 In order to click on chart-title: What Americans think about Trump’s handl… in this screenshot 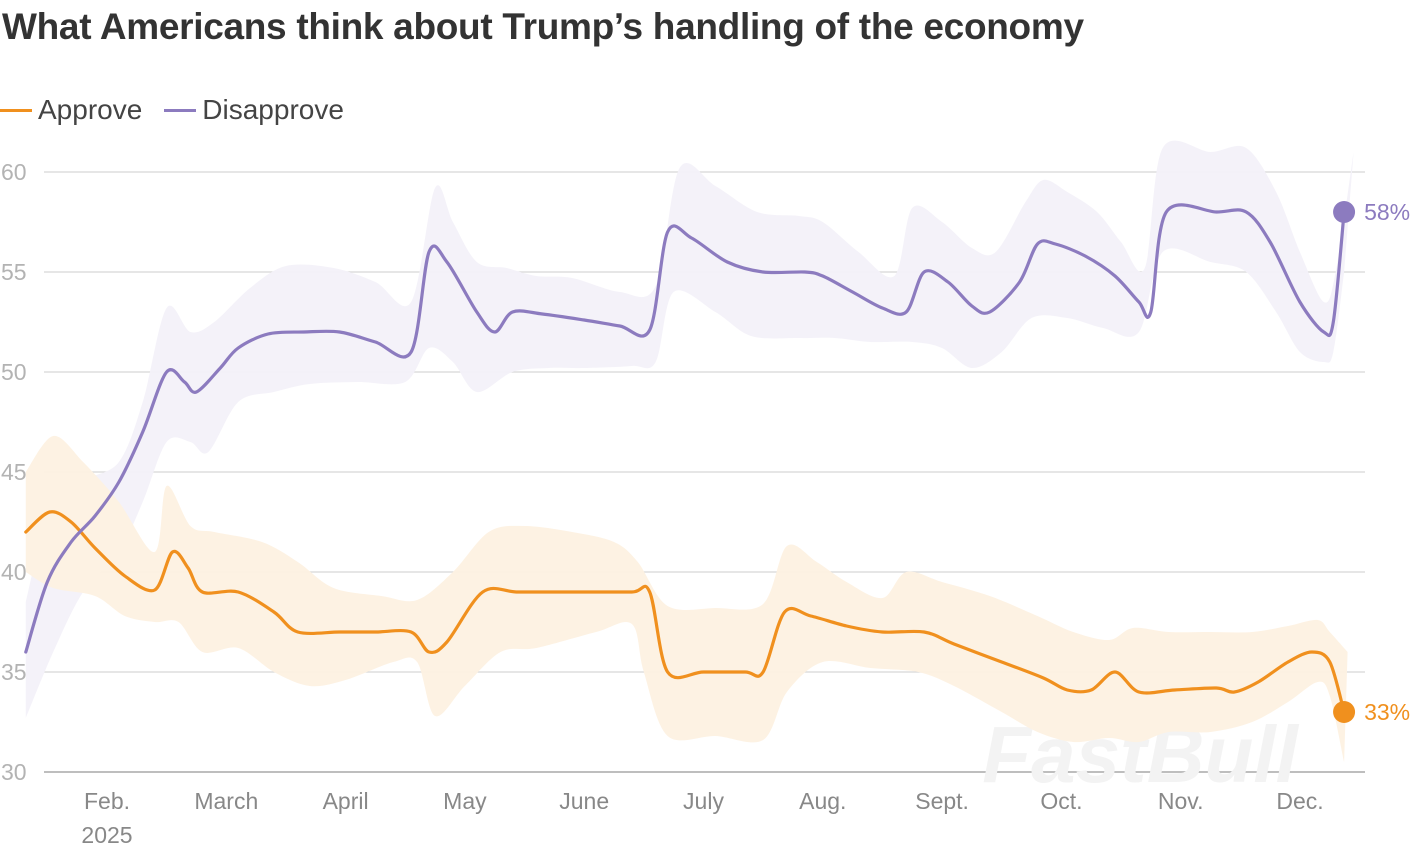, I will do `click(543, 26)`.